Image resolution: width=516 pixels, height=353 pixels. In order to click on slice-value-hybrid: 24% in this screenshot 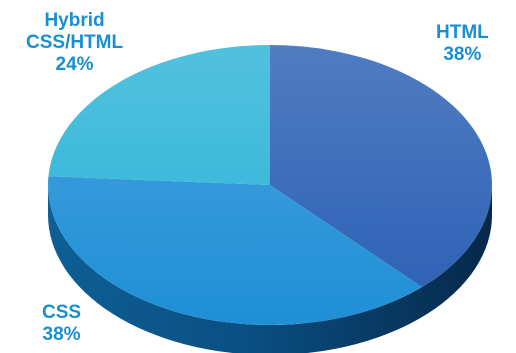, I will do `click(74, 64)`.